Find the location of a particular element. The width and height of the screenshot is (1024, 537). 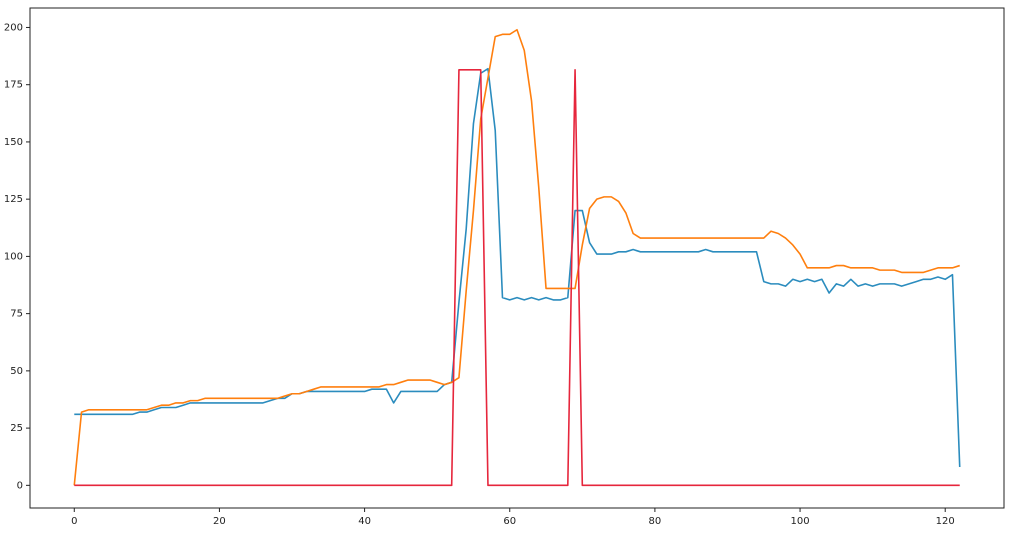

y-tick-label: 75 is located at coordinates (16, 314).